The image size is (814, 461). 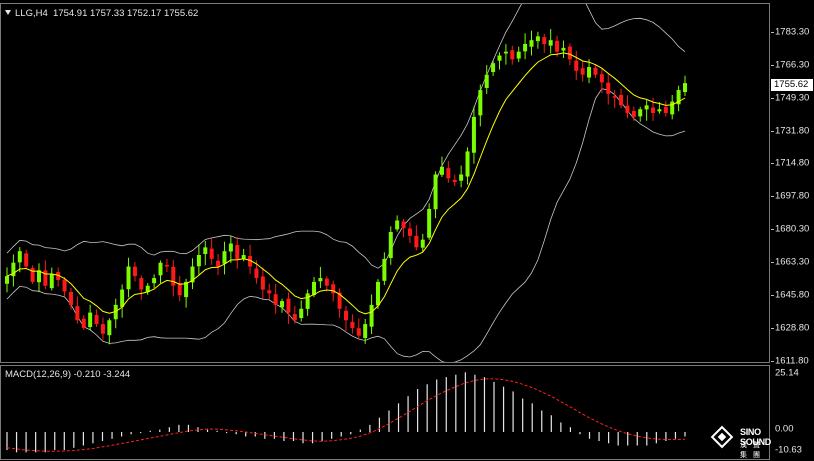 I want to click on macd-histogram, so click(x=346, y=412).